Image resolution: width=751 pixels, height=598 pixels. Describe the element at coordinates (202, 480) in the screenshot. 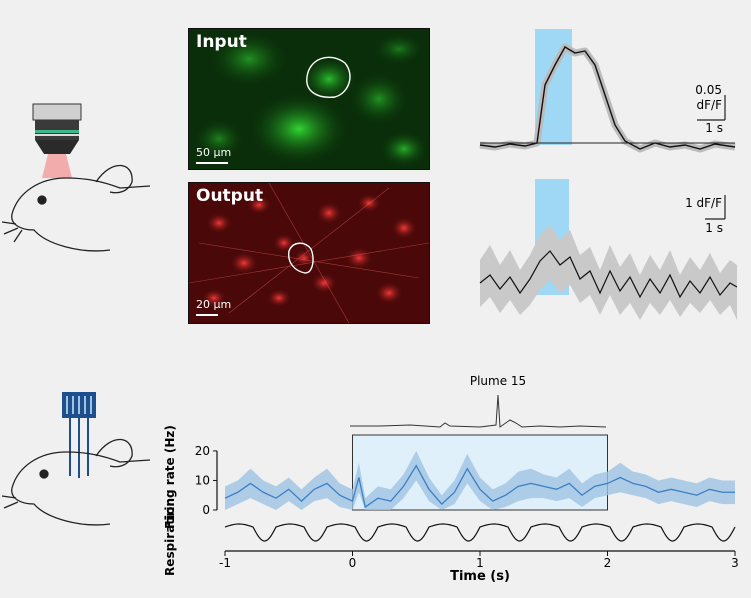

I see `y-tick-label: 10` at that location.